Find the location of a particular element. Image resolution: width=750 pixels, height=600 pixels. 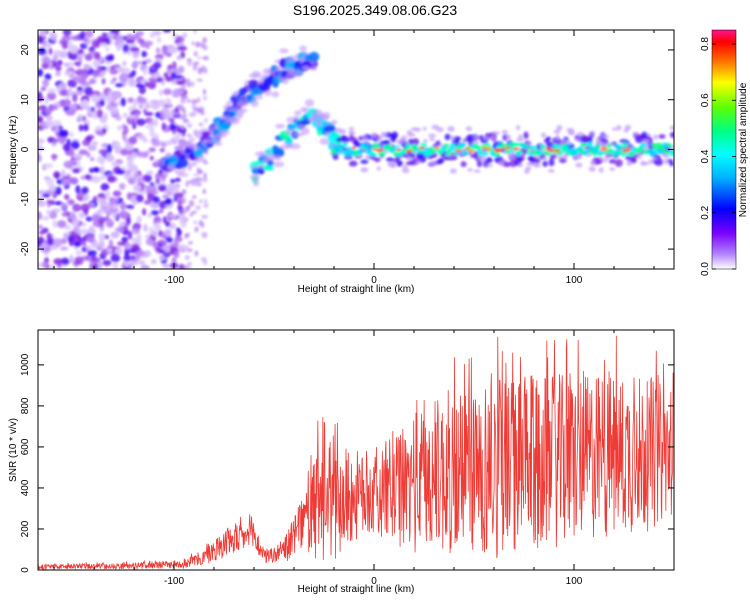

spectrogram-xtick-label: -100 is located at coordinates (174, 280).